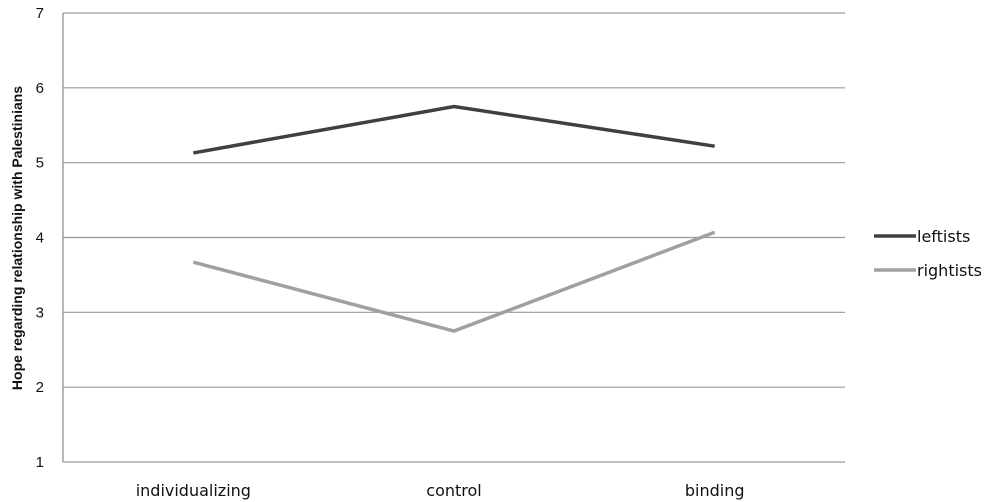  What do you see at coordinates (40, 163) in the screenshot?
I see `y-tick-label: 5` at bounding box center [40, 163].